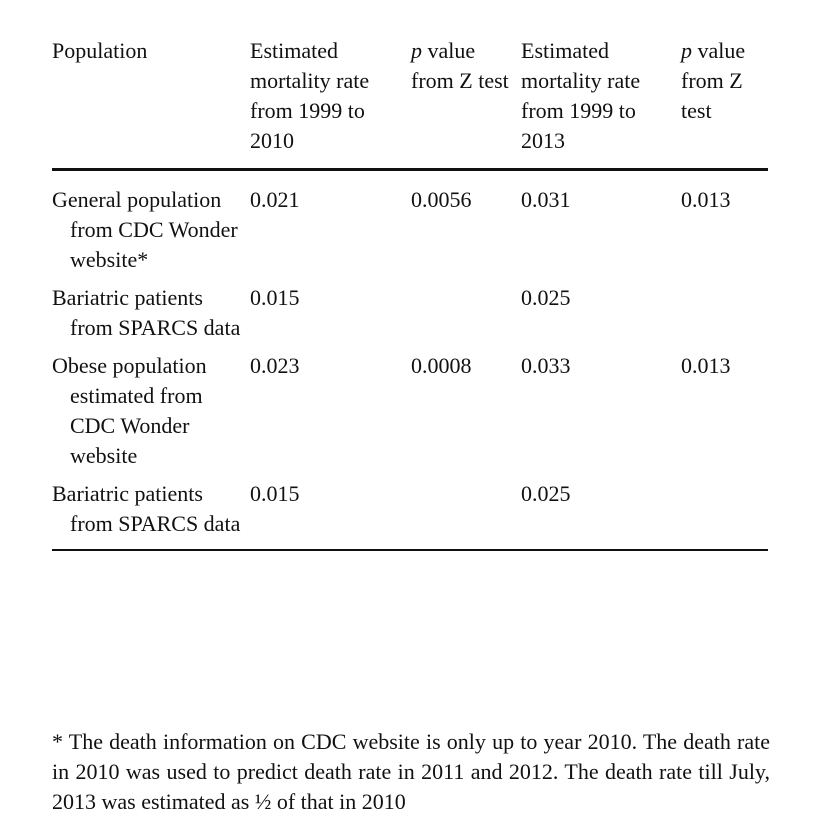 This screenshot has width=820, height=832. Describe the element at coordinates (546, 199) in the screenshot. I see `rate-2013-cell: 0.031` at that location.